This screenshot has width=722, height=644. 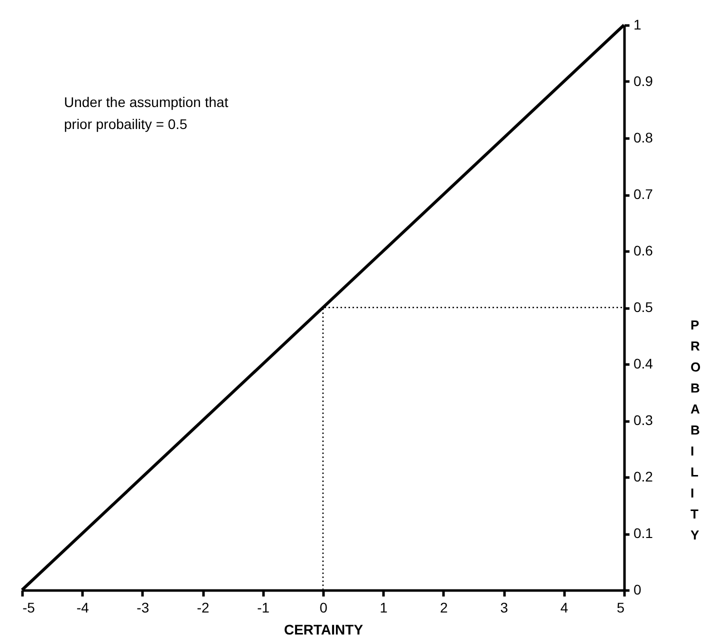 I want to click on y-tick-label: 0.5, so click(x=644, y=307).